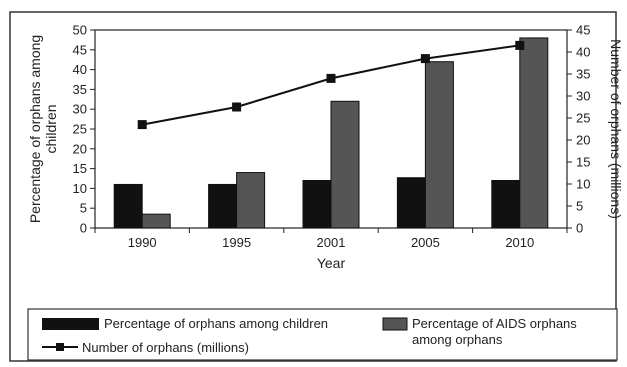 This screenshot has width=627, height=367. I want to click on y-left-tick-label: 15, so click(80, 168).